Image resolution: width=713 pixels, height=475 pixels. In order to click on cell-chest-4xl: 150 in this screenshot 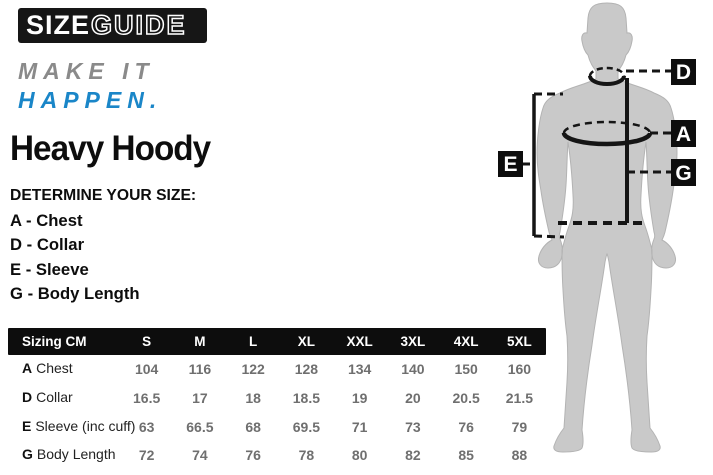, I will do `click(466, 369)`.